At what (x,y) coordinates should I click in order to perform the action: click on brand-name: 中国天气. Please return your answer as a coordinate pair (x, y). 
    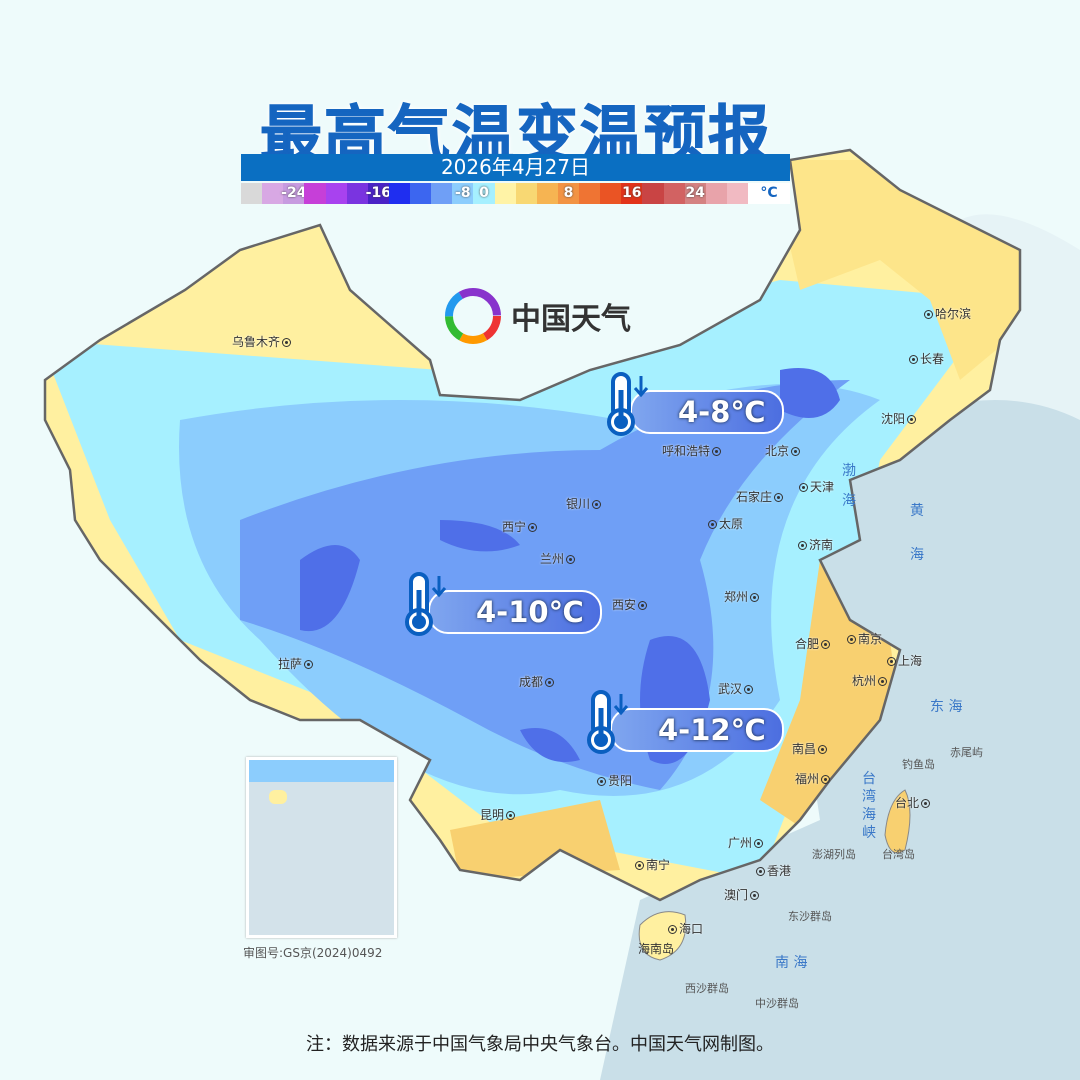
    Looking at the image, I should click on (571, 319).